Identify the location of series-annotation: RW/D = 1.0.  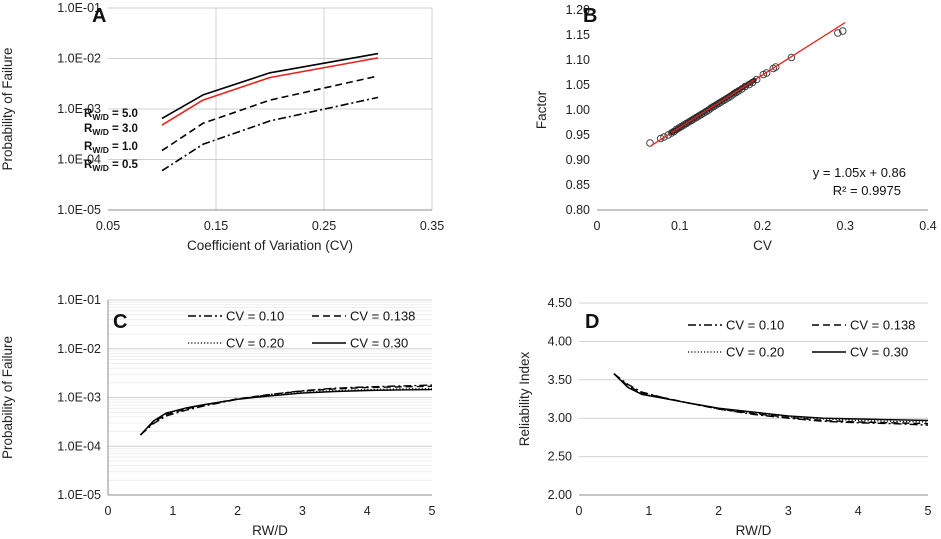
(111, 148).